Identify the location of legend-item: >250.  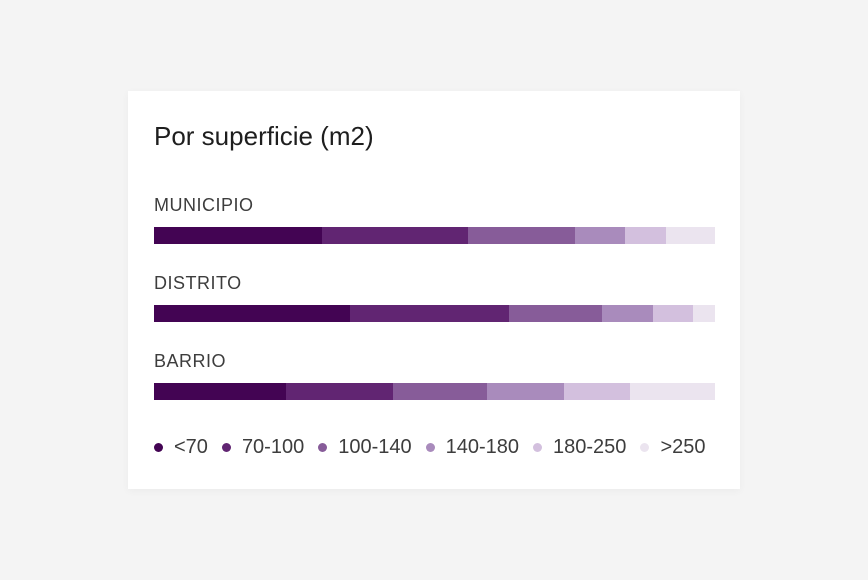
(673, 447).